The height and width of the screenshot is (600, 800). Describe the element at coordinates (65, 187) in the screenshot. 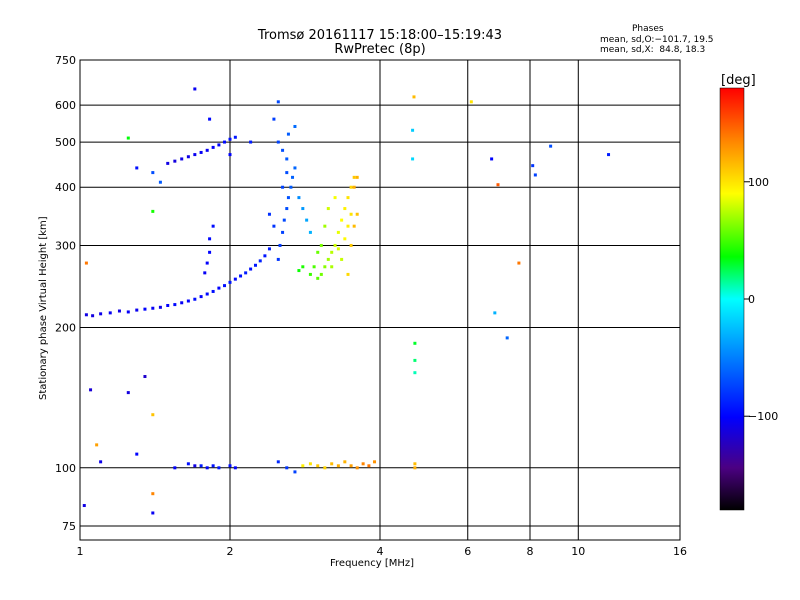

I see `y-tick-label: 400` at that location.